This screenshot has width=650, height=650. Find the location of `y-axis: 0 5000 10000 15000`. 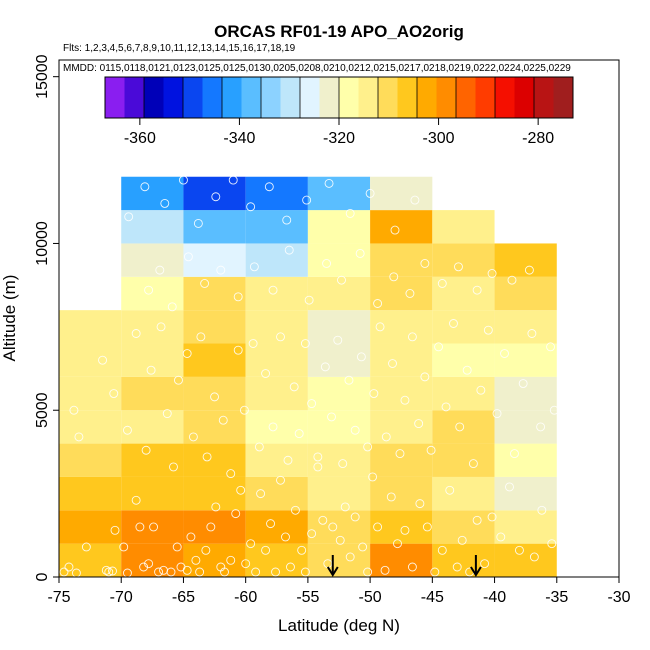

y-axis: 0 5000 10000 15000 is located at coordinates (47, 317).